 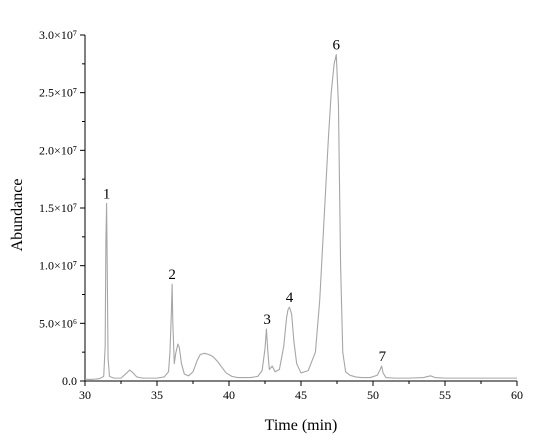 I want to click on y-tick-label: 1.5×10⁷, so click(x=58, y=208).